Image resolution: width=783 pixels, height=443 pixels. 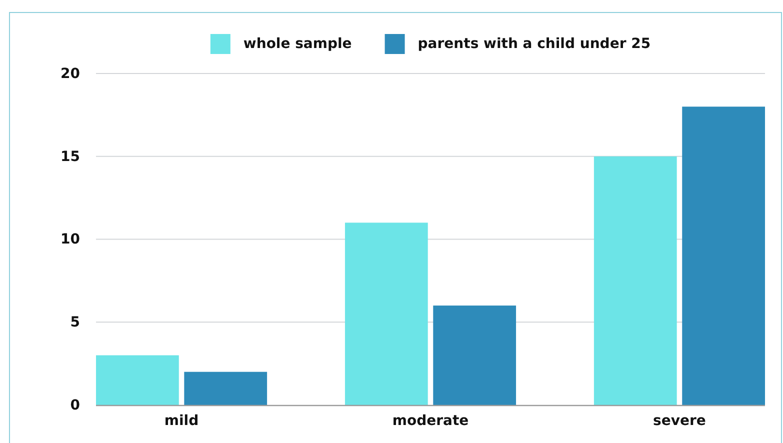 What do you see at coordinates (75, 322) in the screenshot?
I see `y-tick-label: 5` at bounding box center [75, 322].